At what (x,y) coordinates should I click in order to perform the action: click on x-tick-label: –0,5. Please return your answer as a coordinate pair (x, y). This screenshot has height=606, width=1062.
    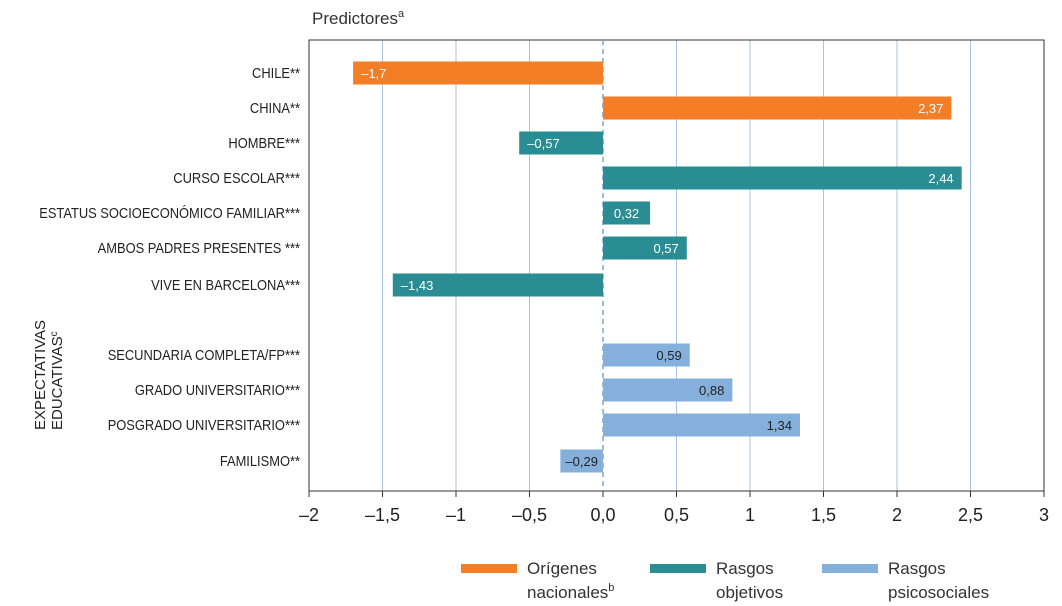
    Looking at the image, I should click on (529, 515).